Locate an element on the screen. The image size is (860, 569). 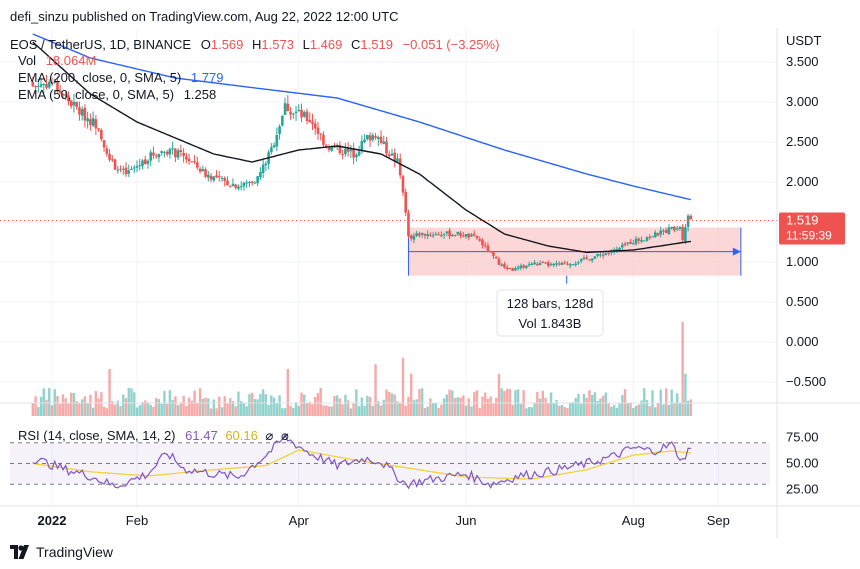
range-info-label: 128 bars, 128d Vol 1.843B is located at coordinates (550, 313).